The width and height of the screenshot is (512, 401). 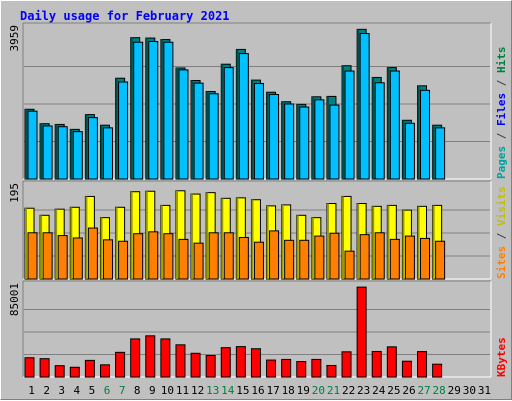 What do you see at coordinates (469, 390) in the screenshot?
I see `day-label-30: 30` at bounding box center [469, 390].